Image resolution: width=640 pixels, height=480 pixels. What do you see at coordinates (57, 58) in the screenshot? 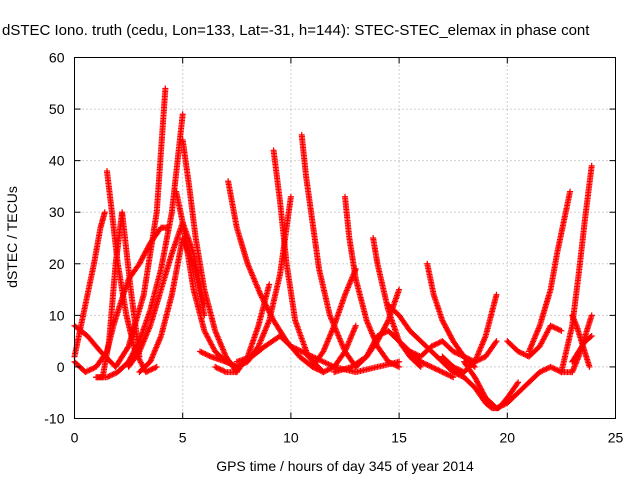
I see `y-tick-label: 60` at bounding box center [57, 58].